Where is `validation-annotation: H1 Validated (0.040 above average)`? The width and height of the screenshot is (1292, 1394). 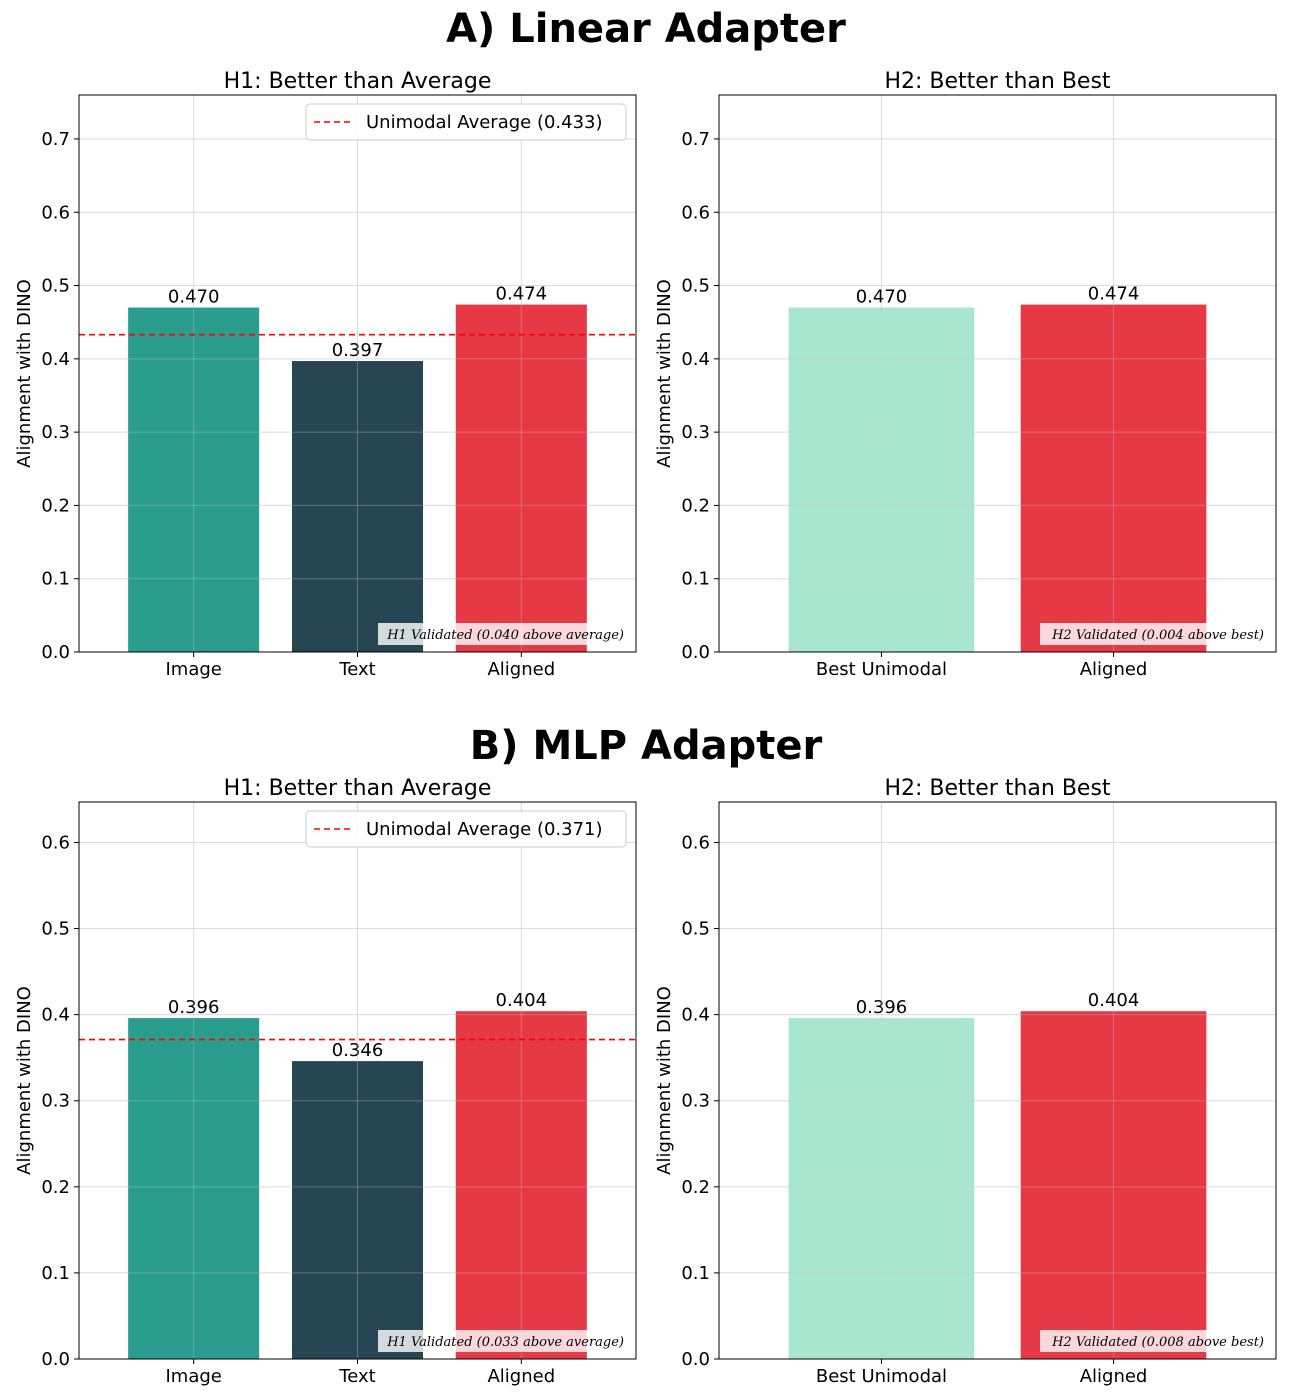
validation-annotation: H1 Validated (0.040 above average) is located at coordinates (505, 635).